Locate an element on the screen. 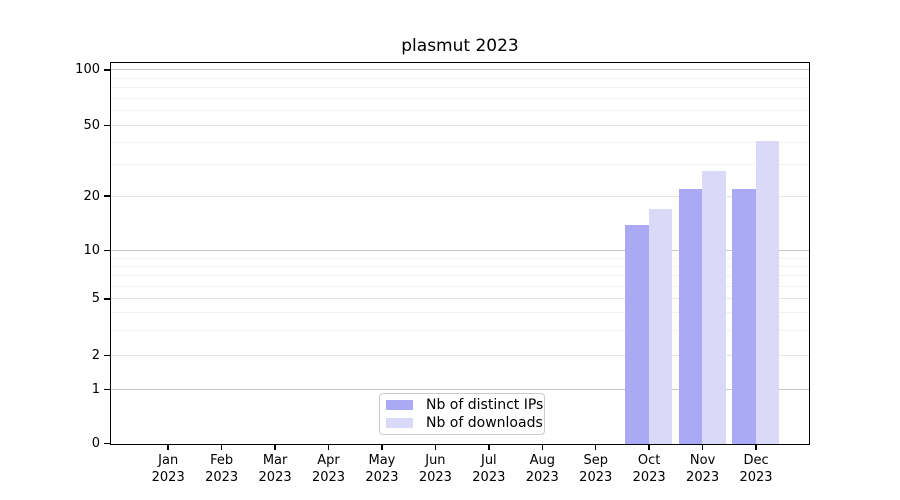 Image resolution: width=900 pixels, height=500 pixels. legend-item-downloads: Nb of downloads is located at coordinates (464, 423).